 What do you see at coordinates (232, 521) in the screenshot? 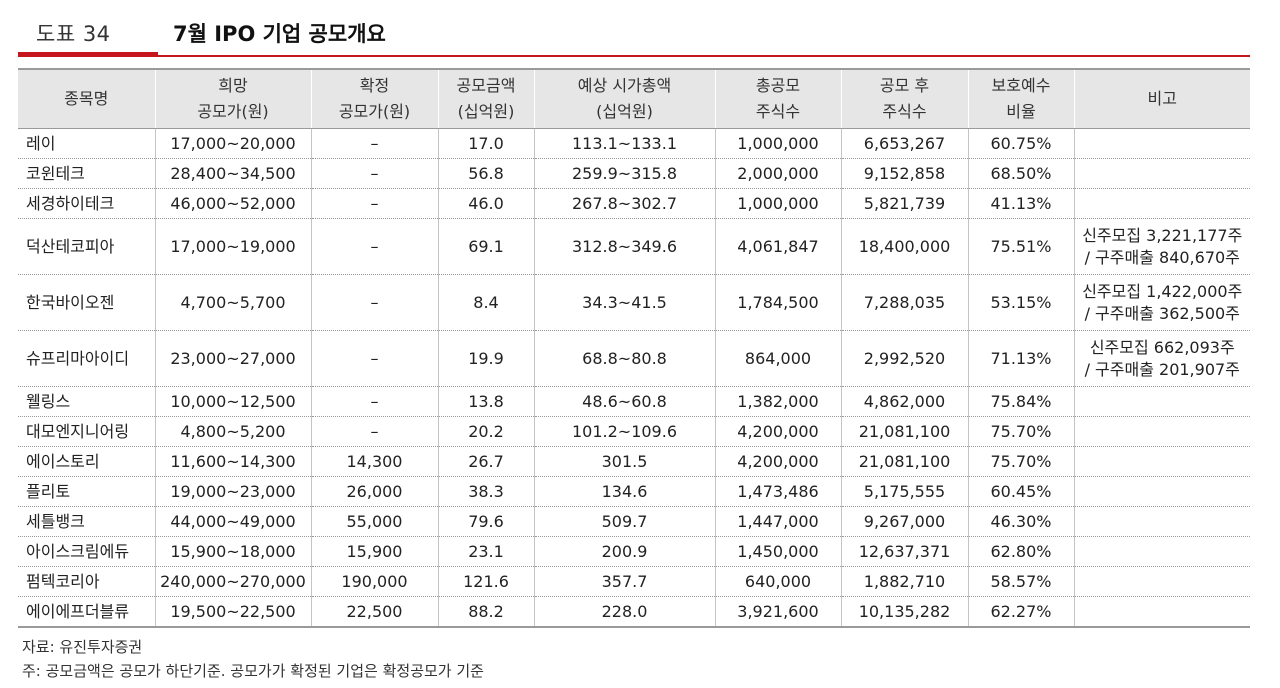
I see `cell-hope-price: 44,000~49,000` at bounding box center [232, 521].